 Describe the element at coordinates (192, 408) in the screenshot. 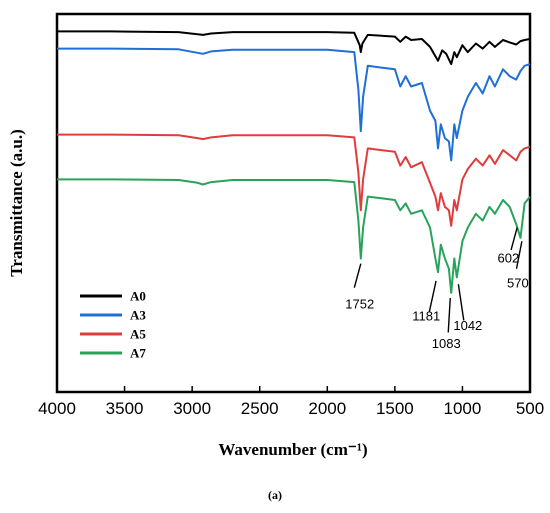

I see `x-tick-label-3000: 3000` at that location.